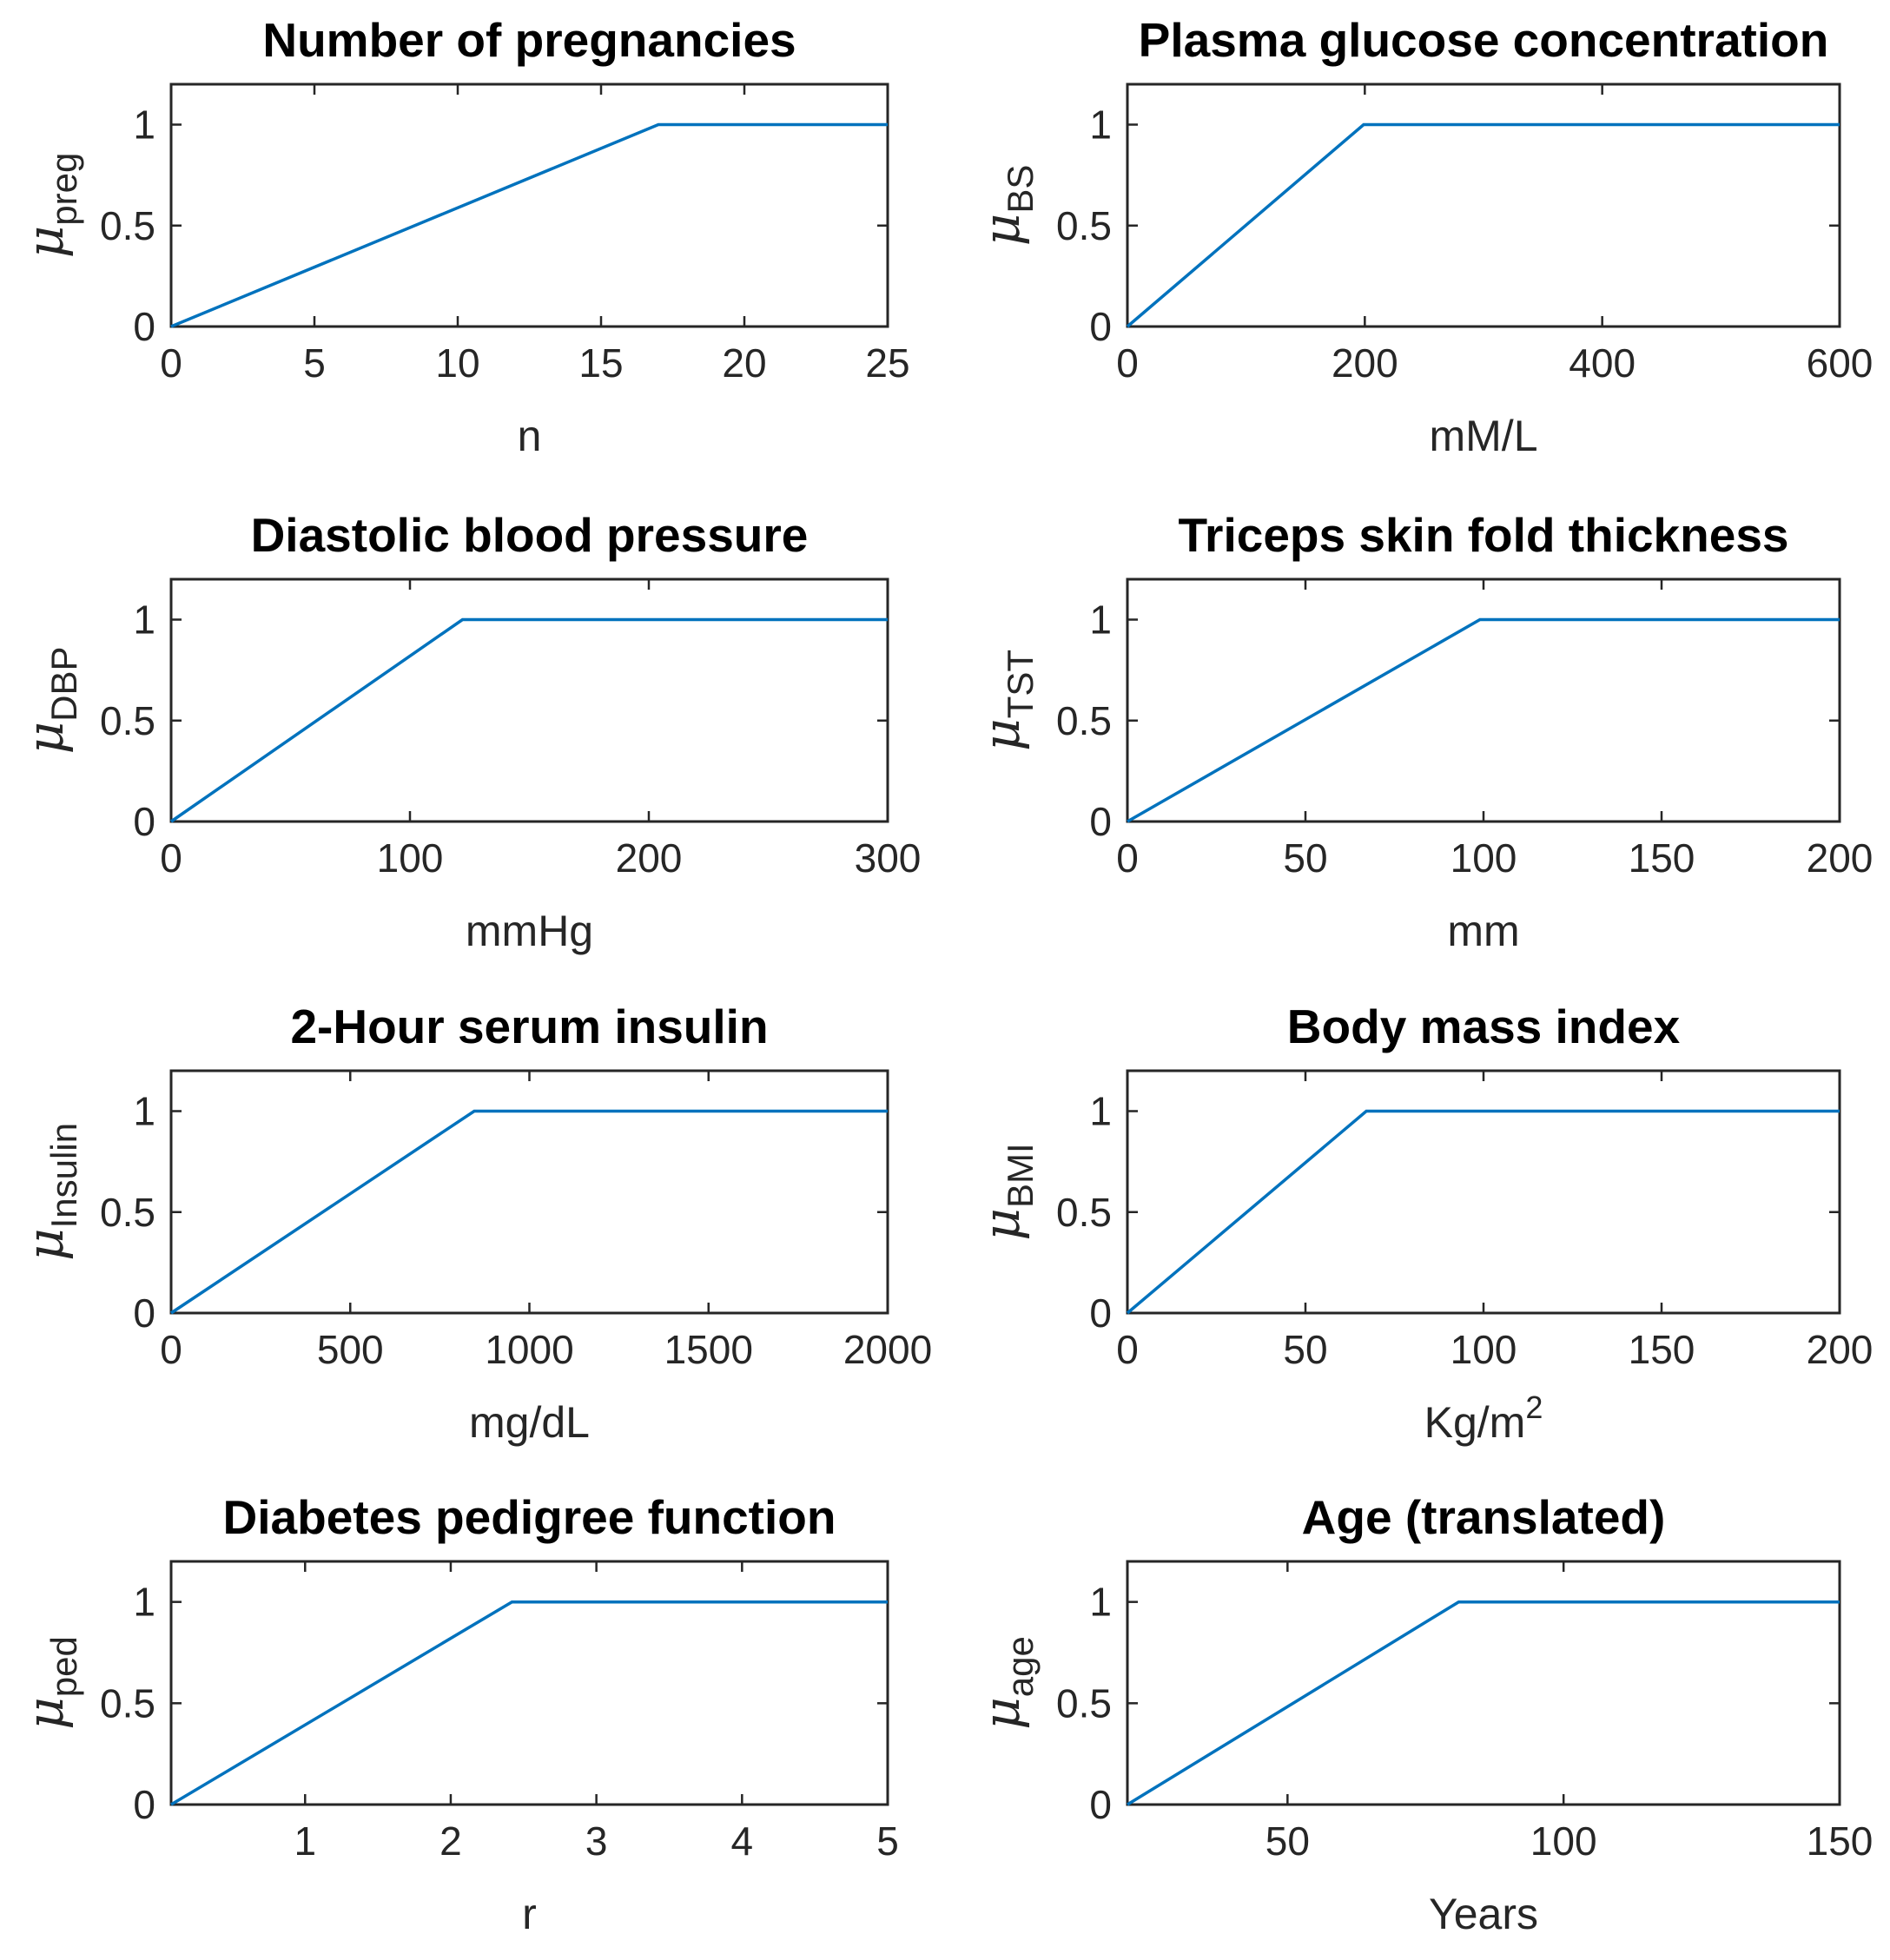 The image size is (1890, 1960). I want to click on x-tick-label: 15, so click(600, 363).